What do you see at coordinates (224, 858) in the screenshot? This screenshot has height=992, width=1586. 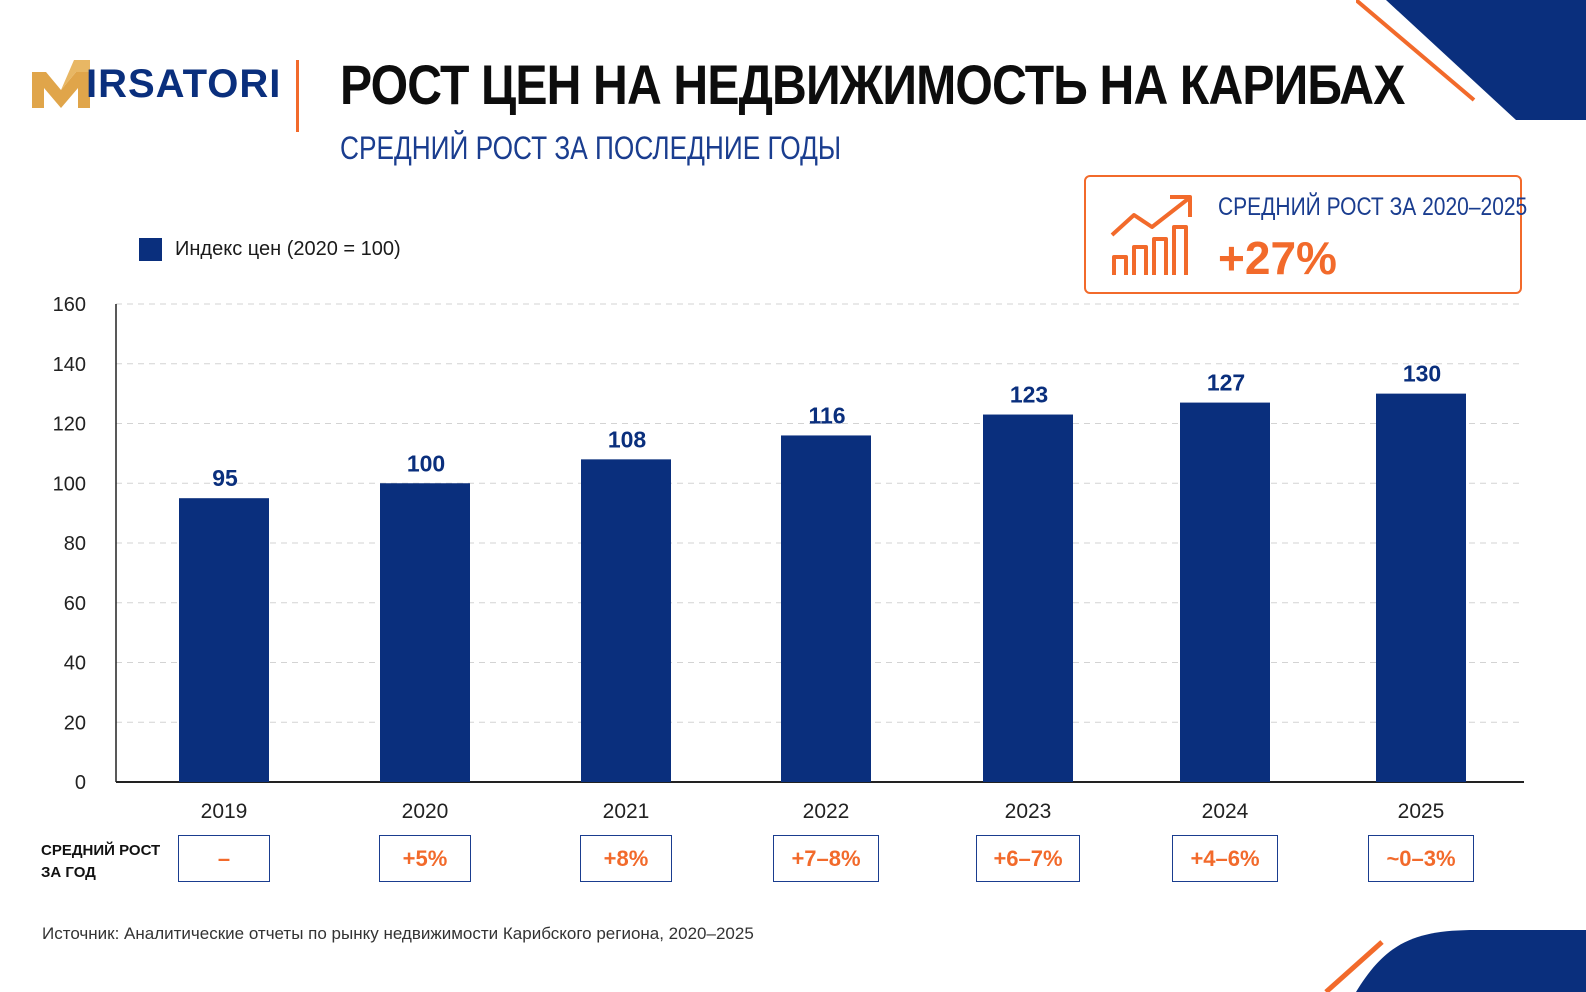 I see `growth-rate-box: –` at bounding box center [224, 858].